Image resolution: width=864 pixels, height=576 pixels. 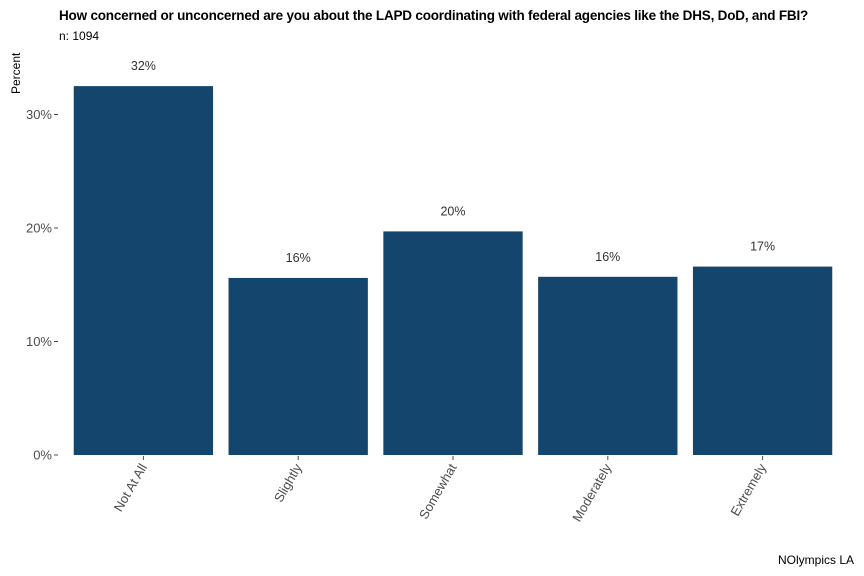 I want to click on x-tick-label: Somewhat, so click(x=438, y=491).